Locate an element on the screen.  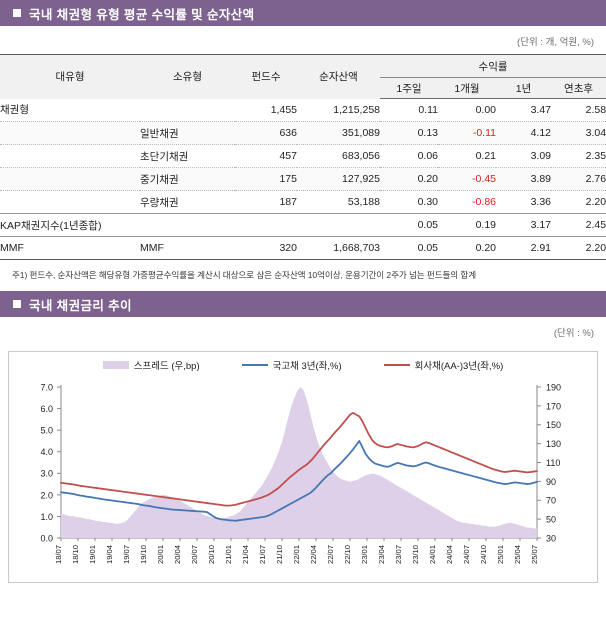
svg-text: 90 is located at coordinates (551, 482).